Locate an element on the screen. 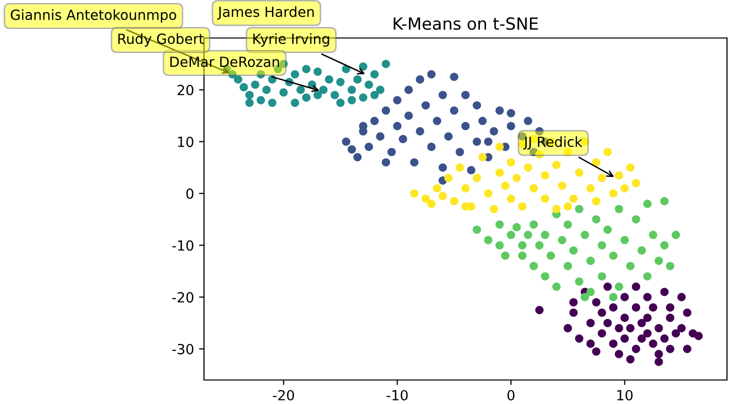 The height and width of the screenshot is (404, 729). annotation: DeMar DeRozan is located at coordinates (225, 62).